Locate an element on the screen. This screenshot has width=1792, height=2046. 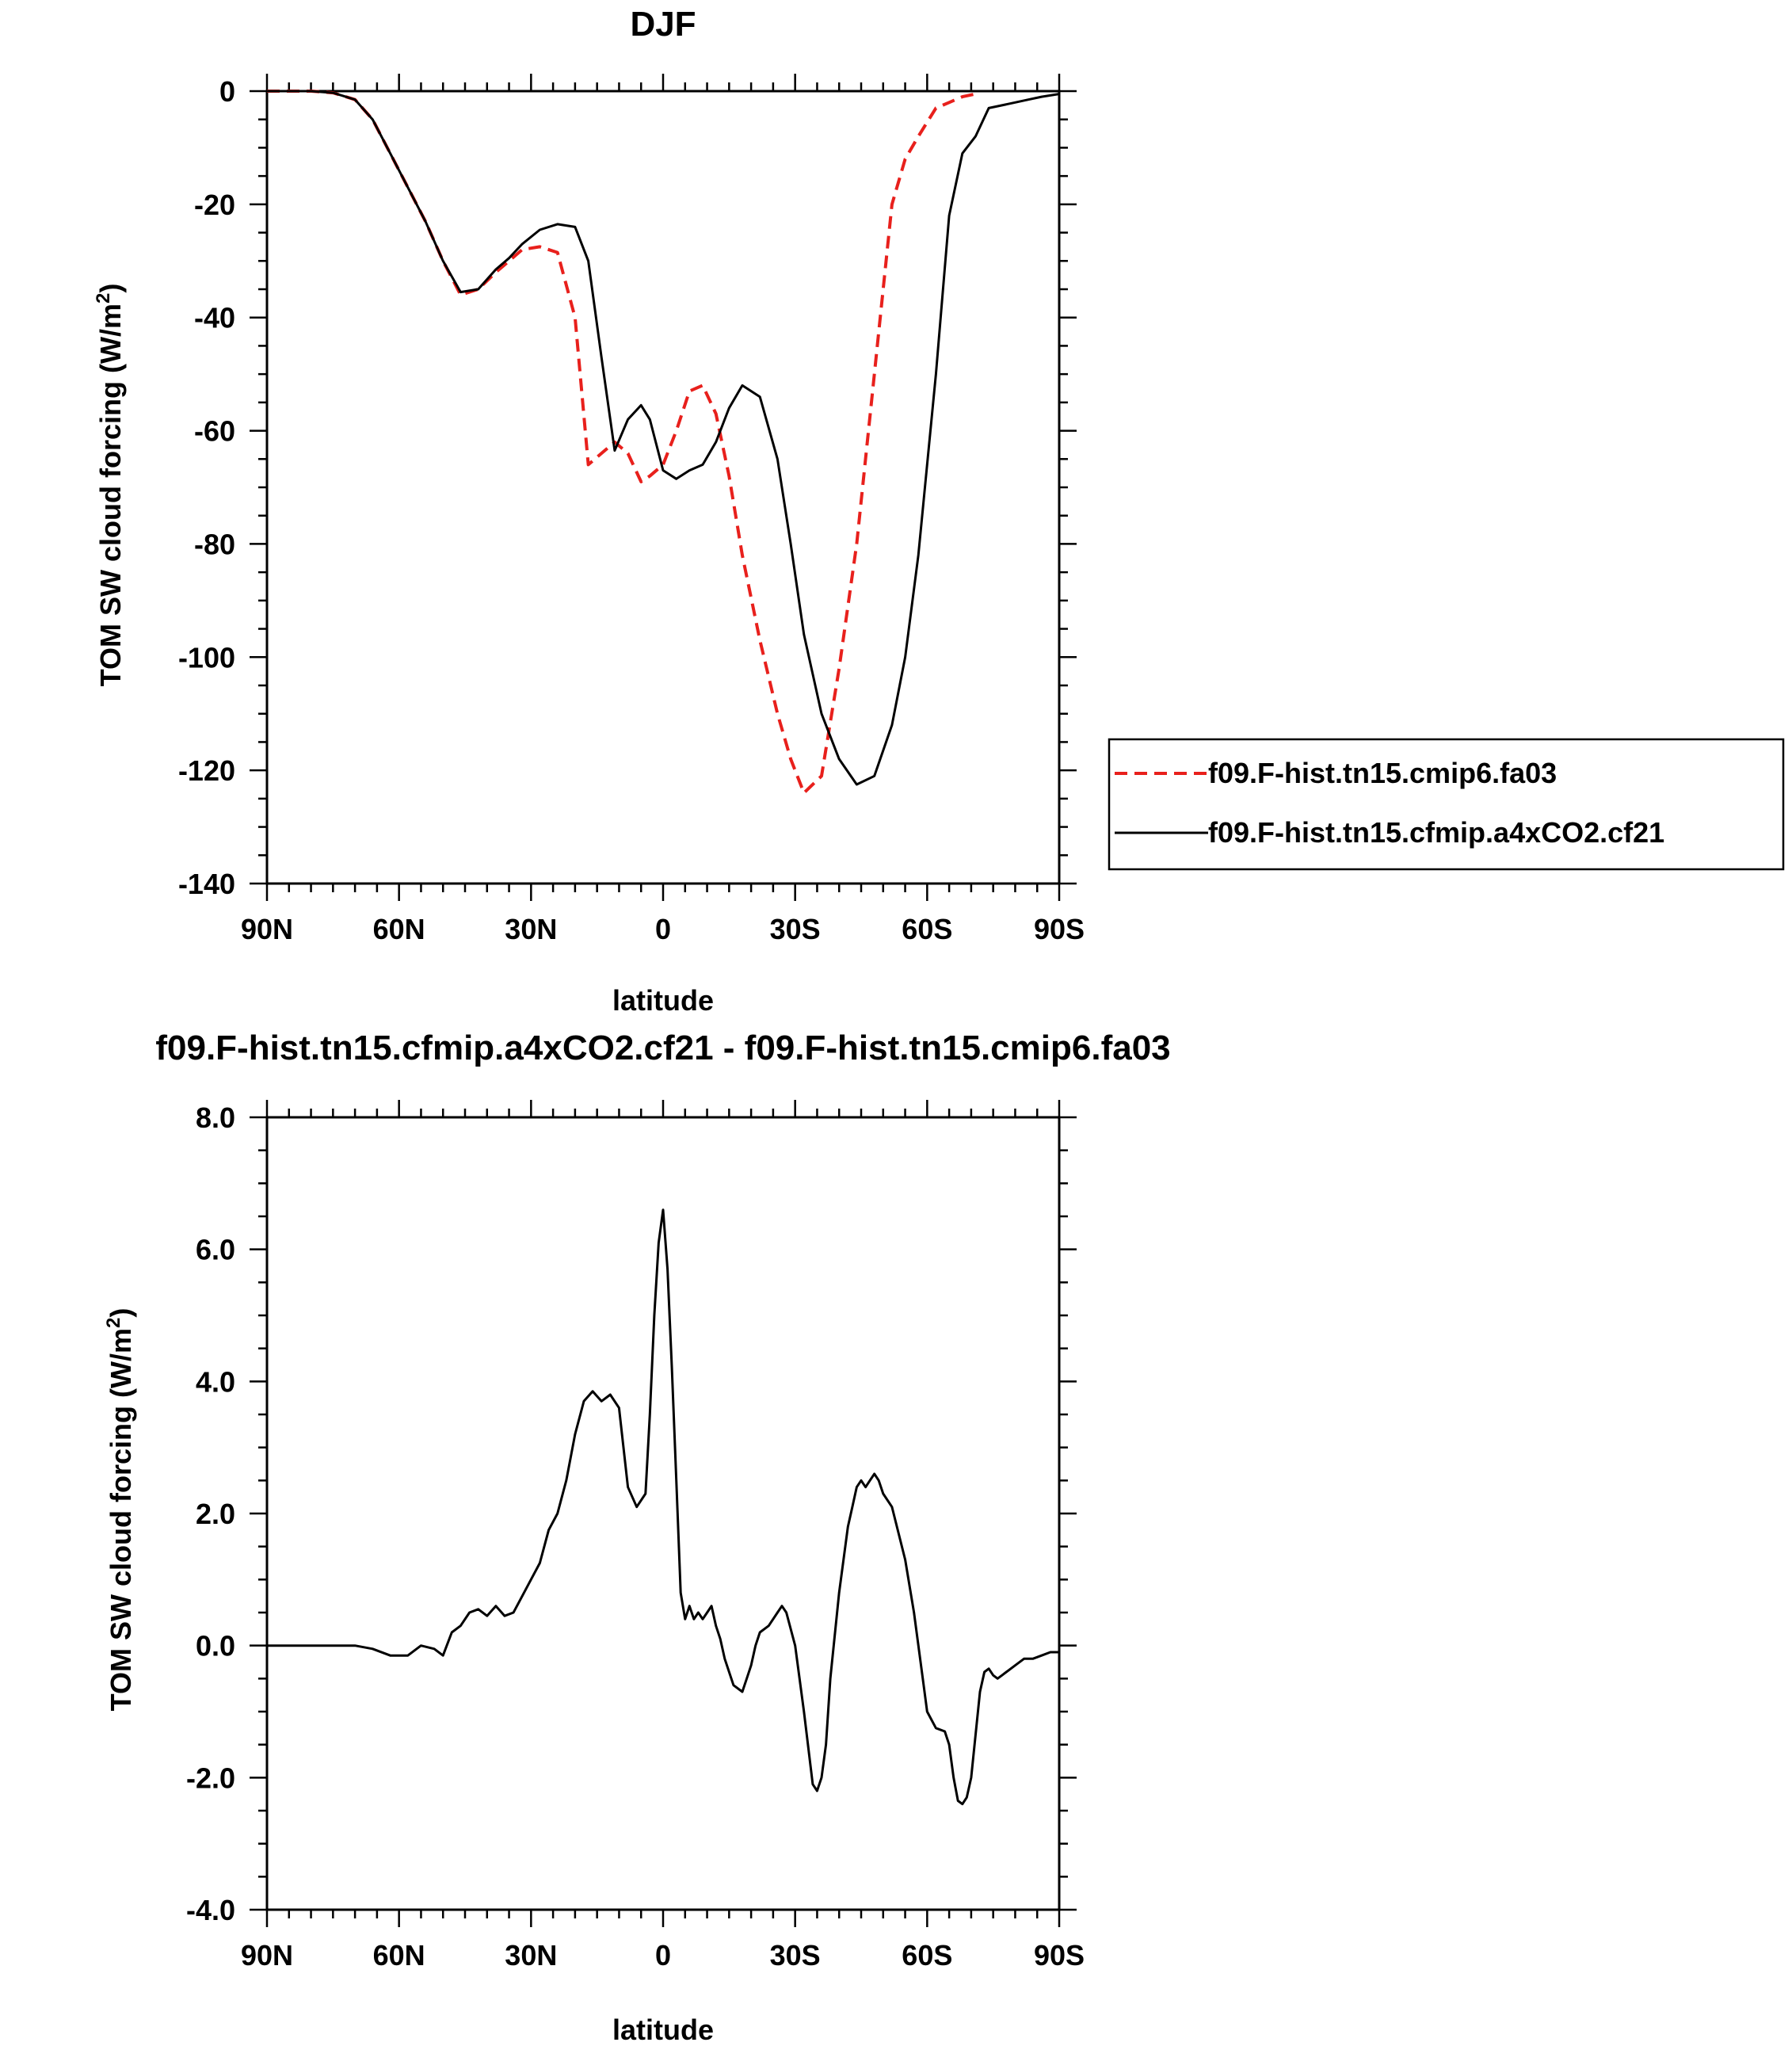
bottom-y-axis-label: TOM SW cloud forcing (W/m2) is located at coordinates (120, 1510).